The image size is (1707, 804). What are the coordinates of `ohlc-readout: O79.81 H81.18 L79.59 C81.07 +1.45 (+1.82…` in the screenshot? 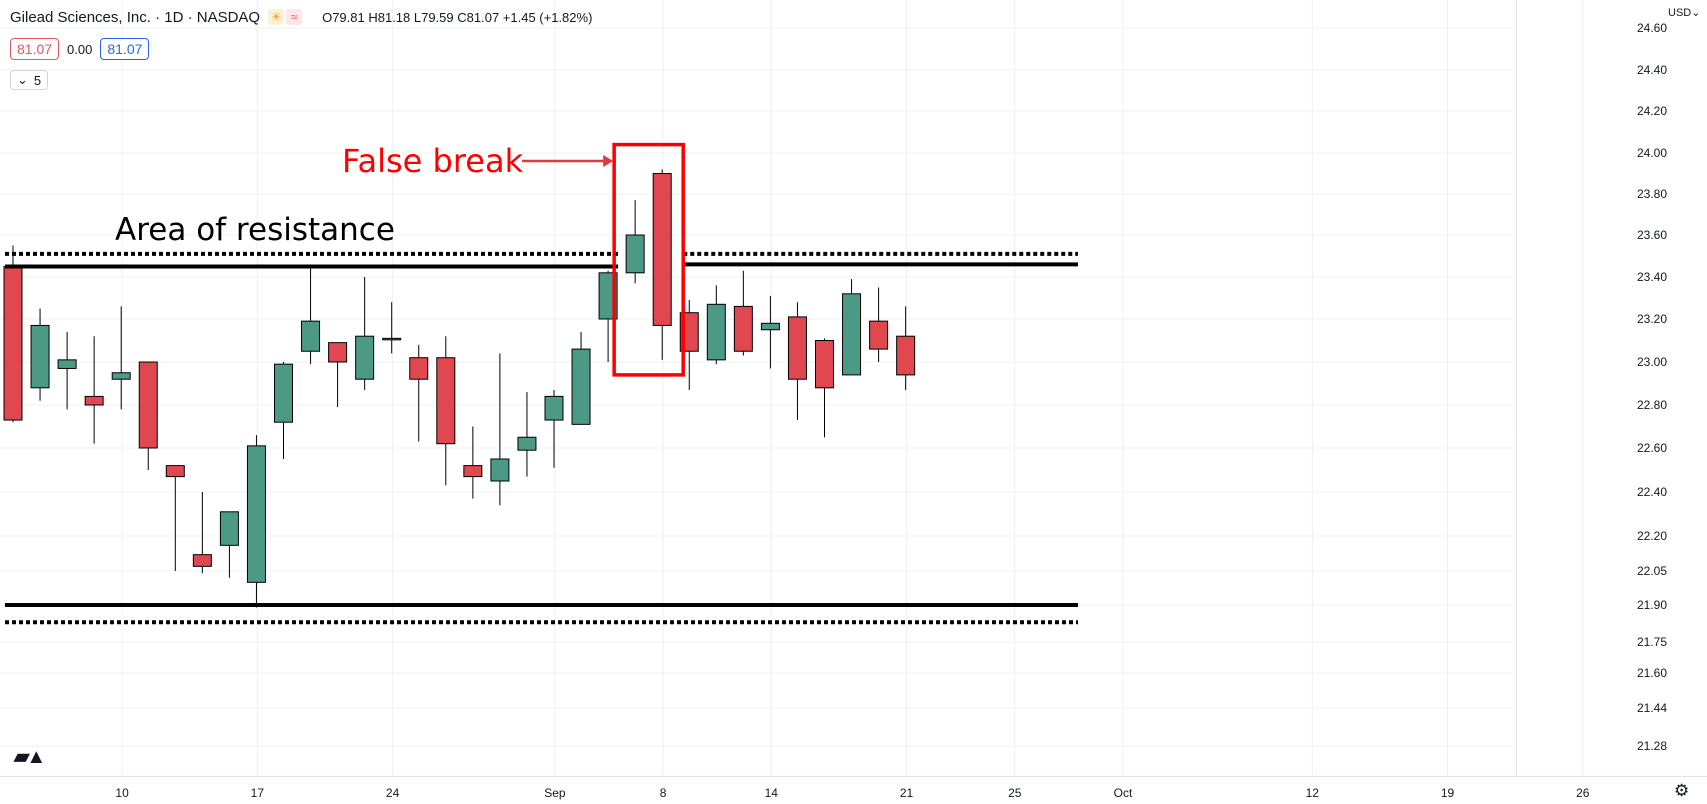 It's located at (457, 17).